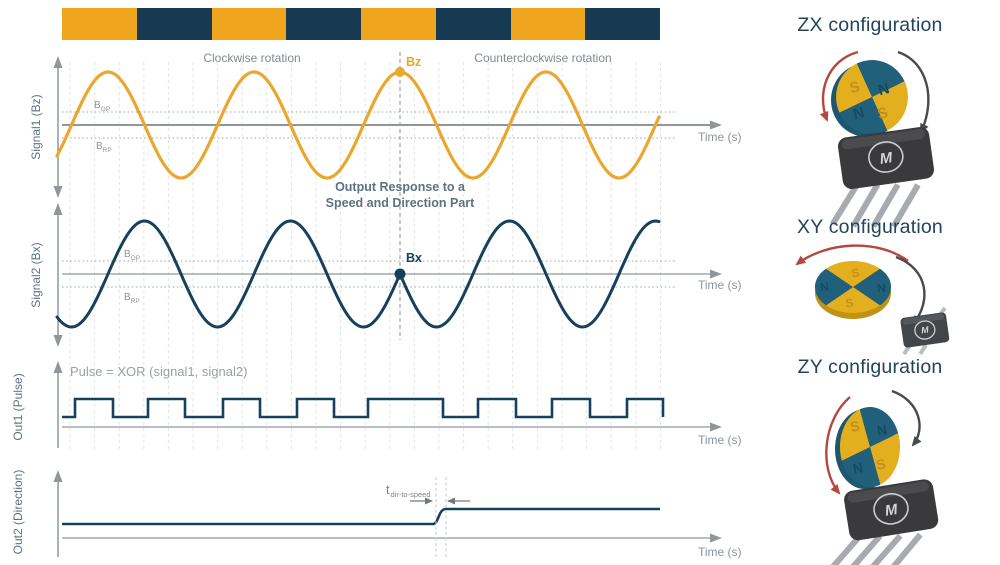  I want to click on signal1-axis-label: Signal1 (Bz), so click(36, 126).